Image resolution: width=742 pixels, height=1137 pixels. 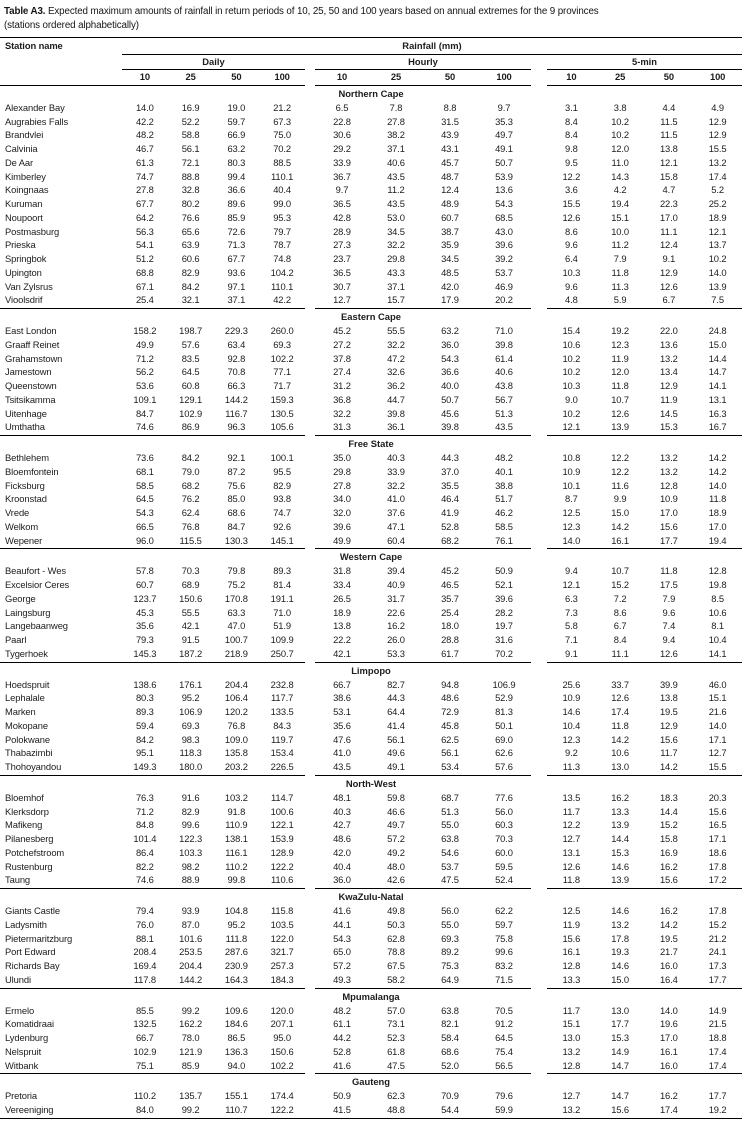 What do you see at coordinates (504, 540) in the screenshot?
I see `value-cell: 76.1` at bounding box center [504, 540].